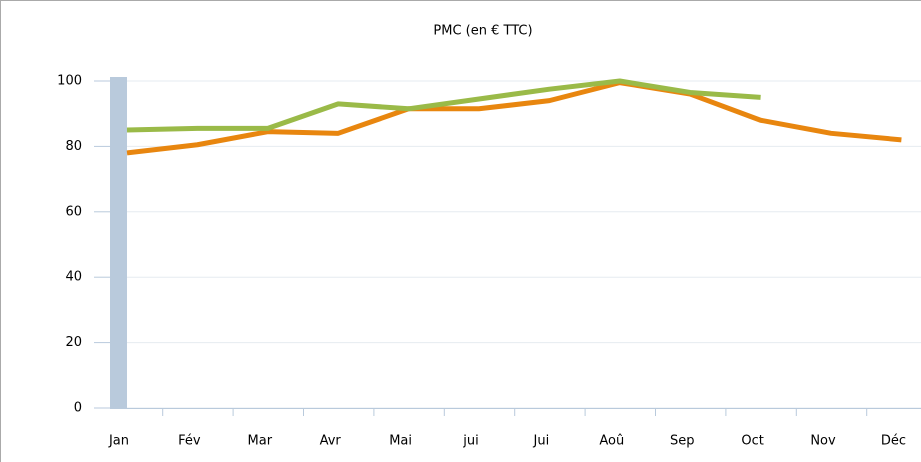  What do you see at coordinates (73, 342) in the screenshot?
I see `y-tick-label: 20` at bounding box center [73, 342].